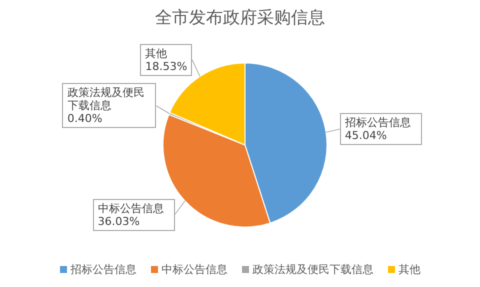  I want to click on data-label: 18.53%, so click(166, 66).